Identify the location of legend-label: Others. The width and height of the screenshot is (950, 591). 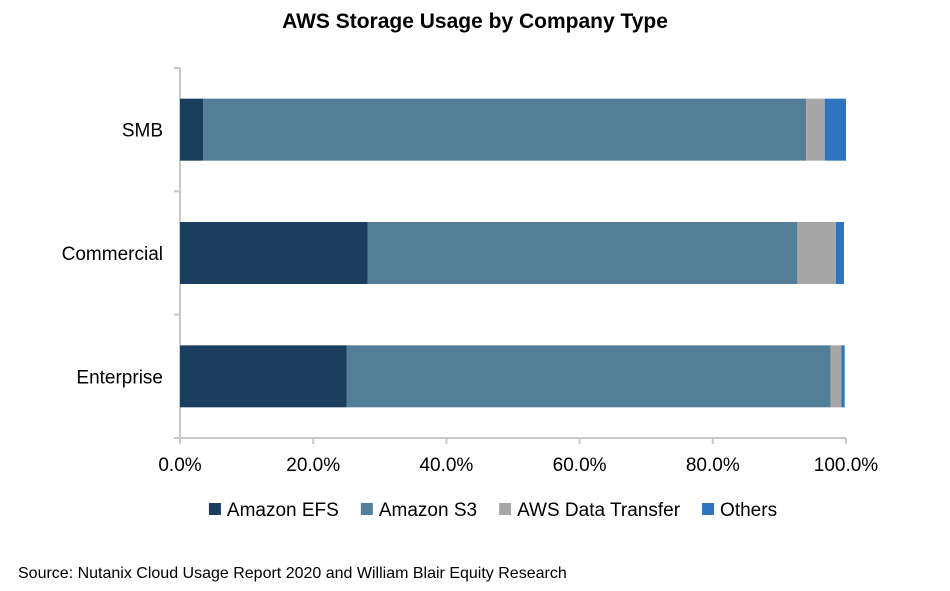
(748, 510).